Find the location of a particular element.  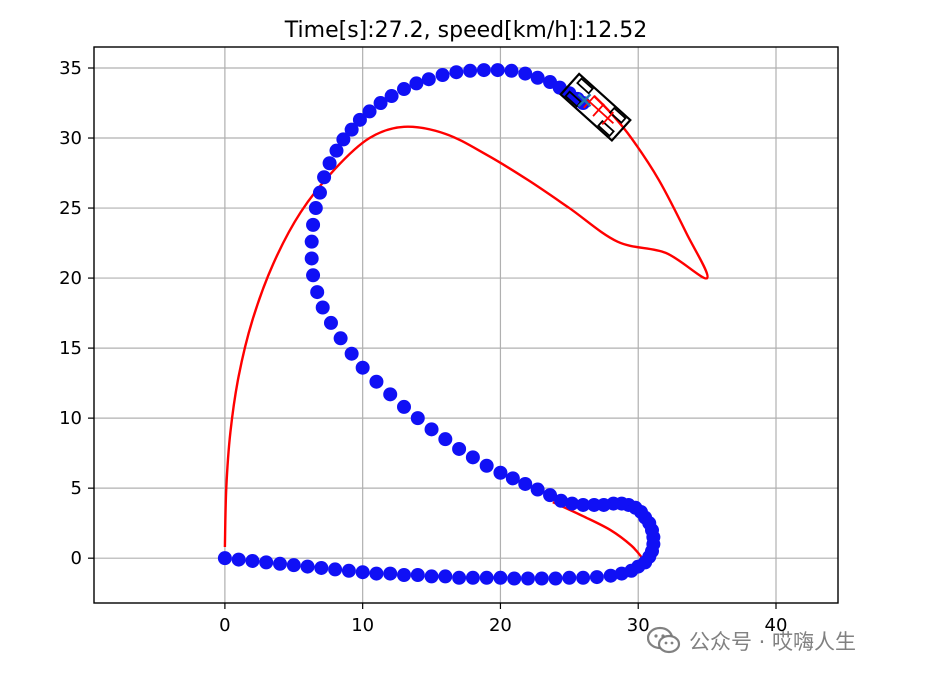

watermark-text: 公众号 · 哎嗨人生 is located at coordinates (773, 642).